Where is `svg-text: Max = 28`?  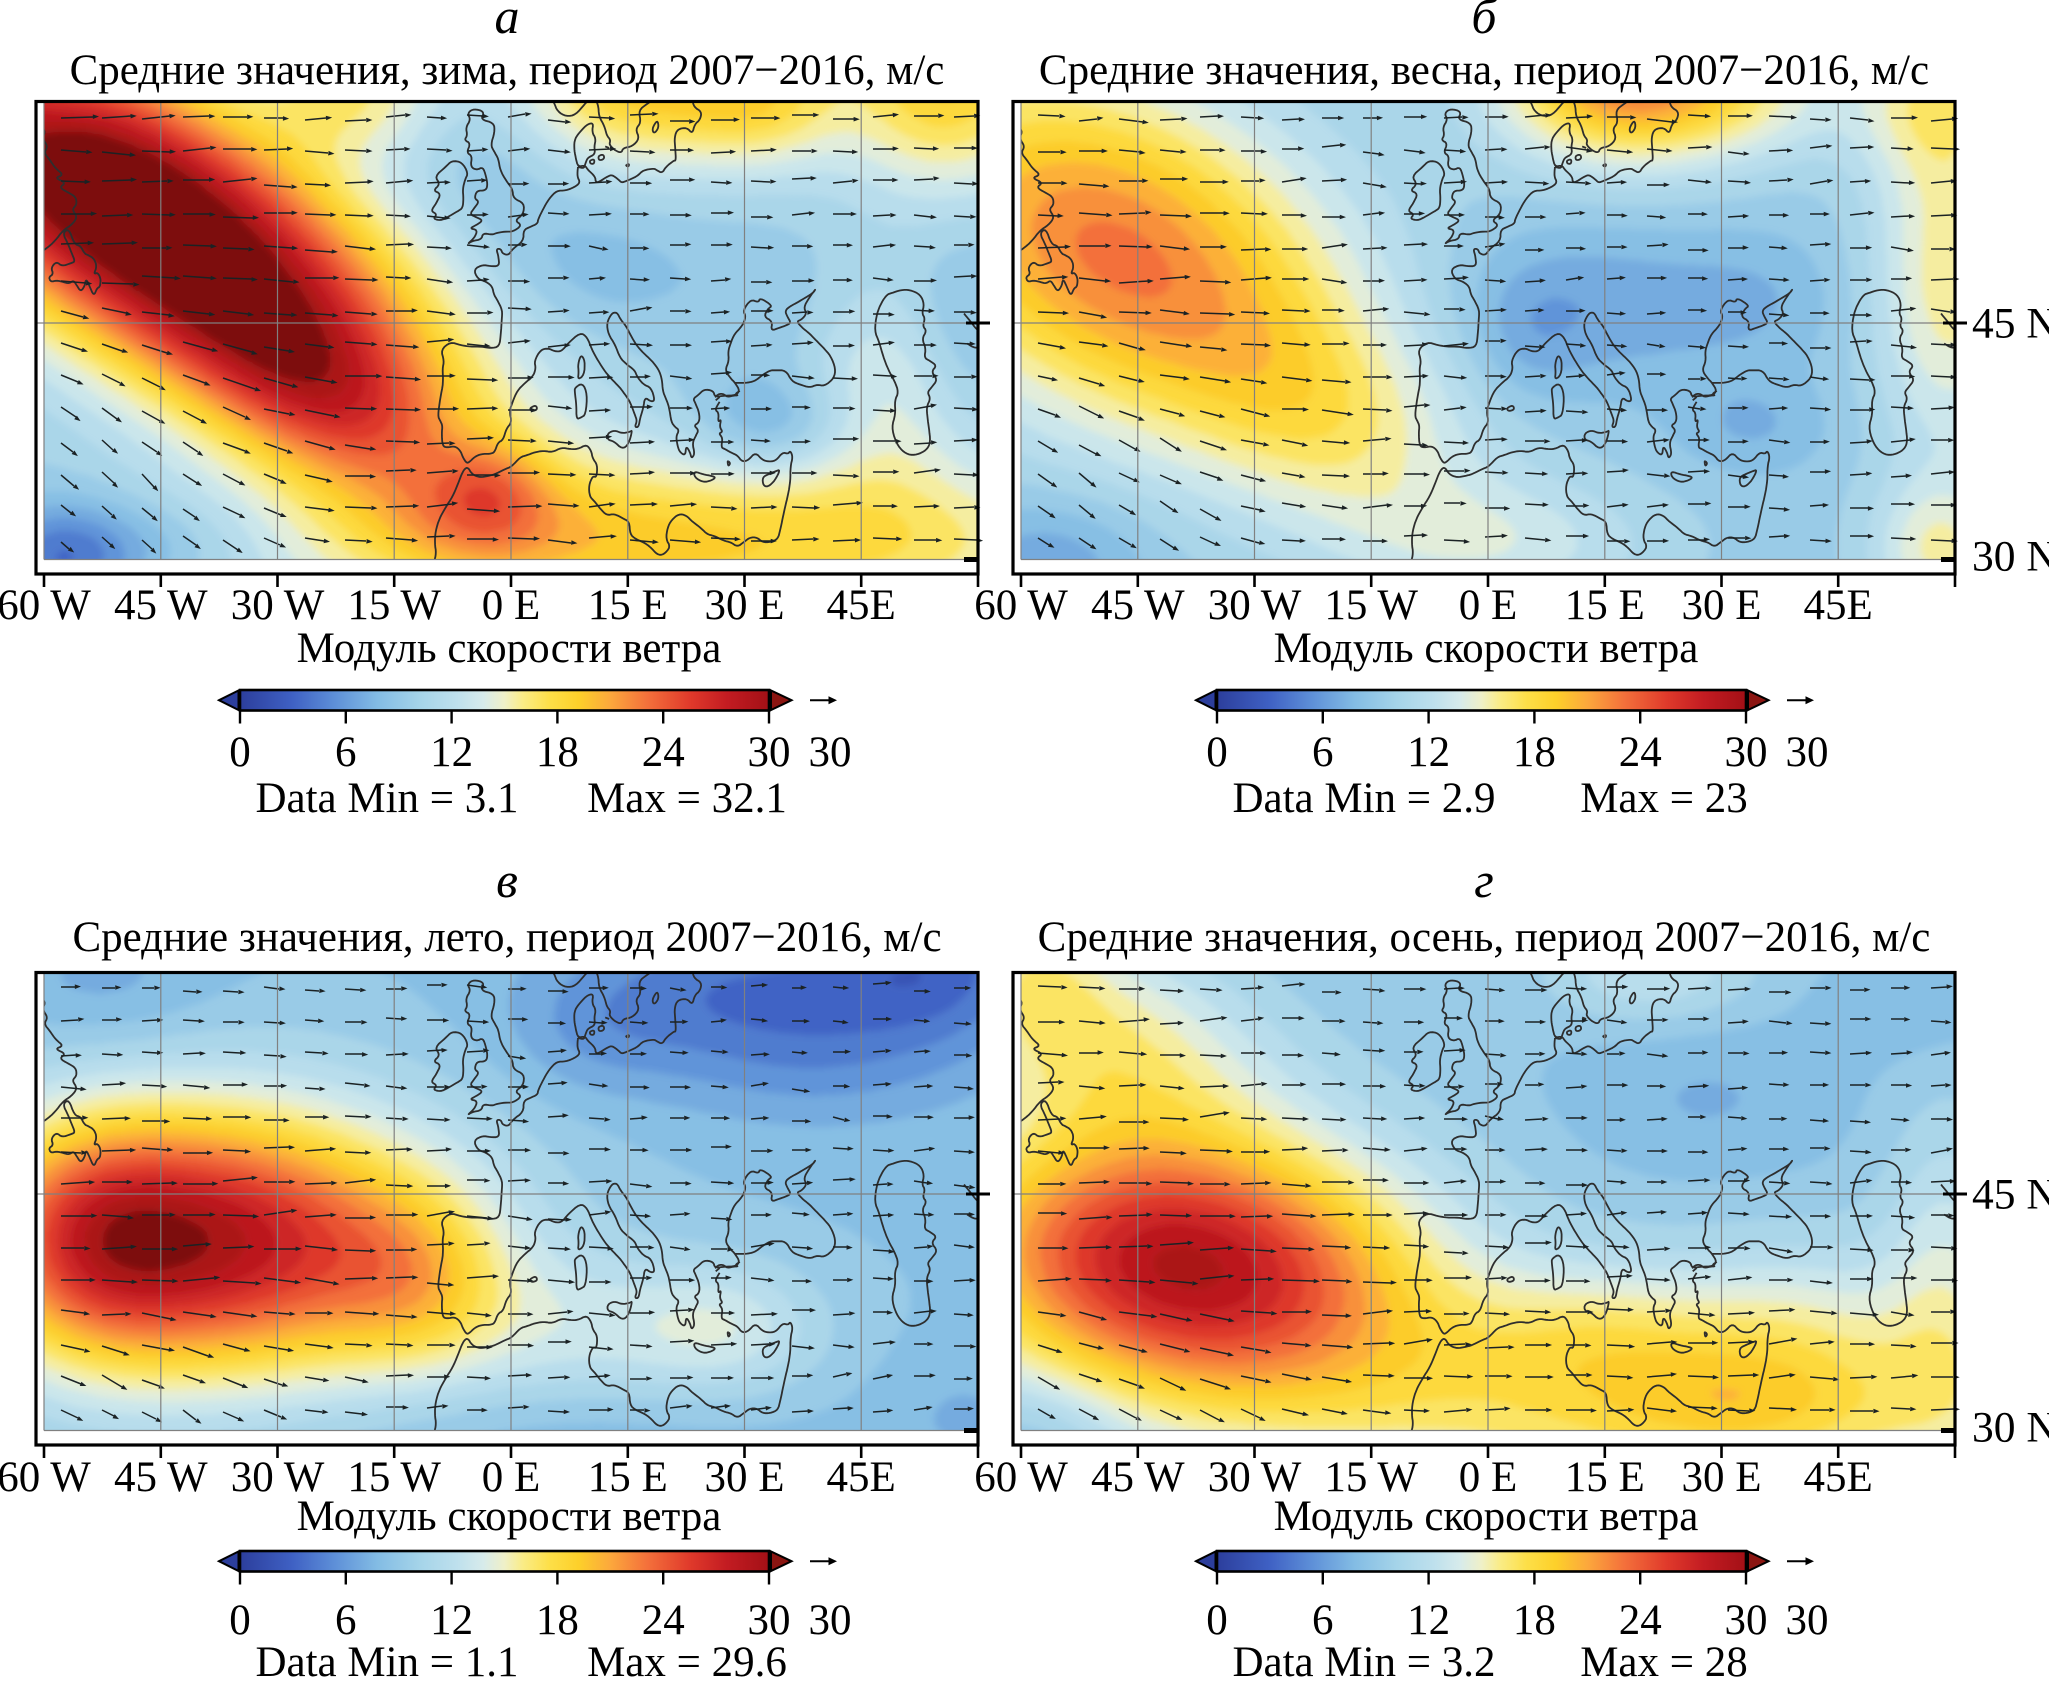 svg-text: Max = 28 is located at coordinates (1664, 1661).